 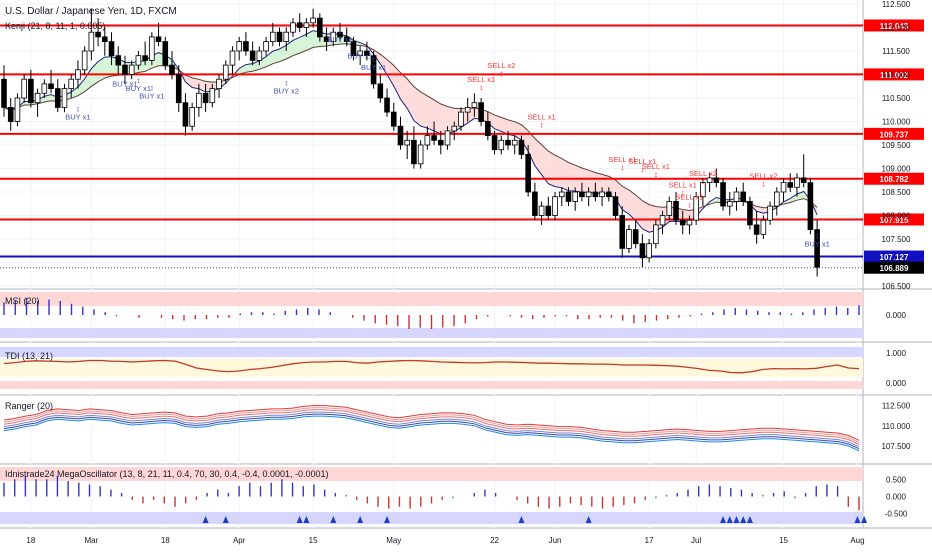 What do you see at coordinates (896, 286) in the screenshot?
I see `price-tick-label: 106.500` at bounding box center [896, 286].